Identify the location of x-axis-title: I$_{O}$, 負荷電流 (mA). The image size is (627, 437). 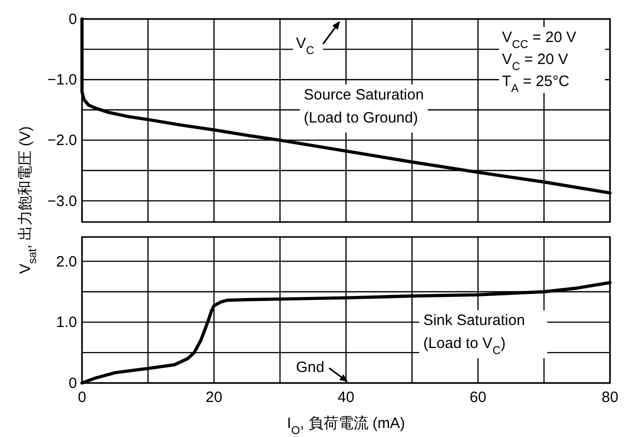
(346, 426).